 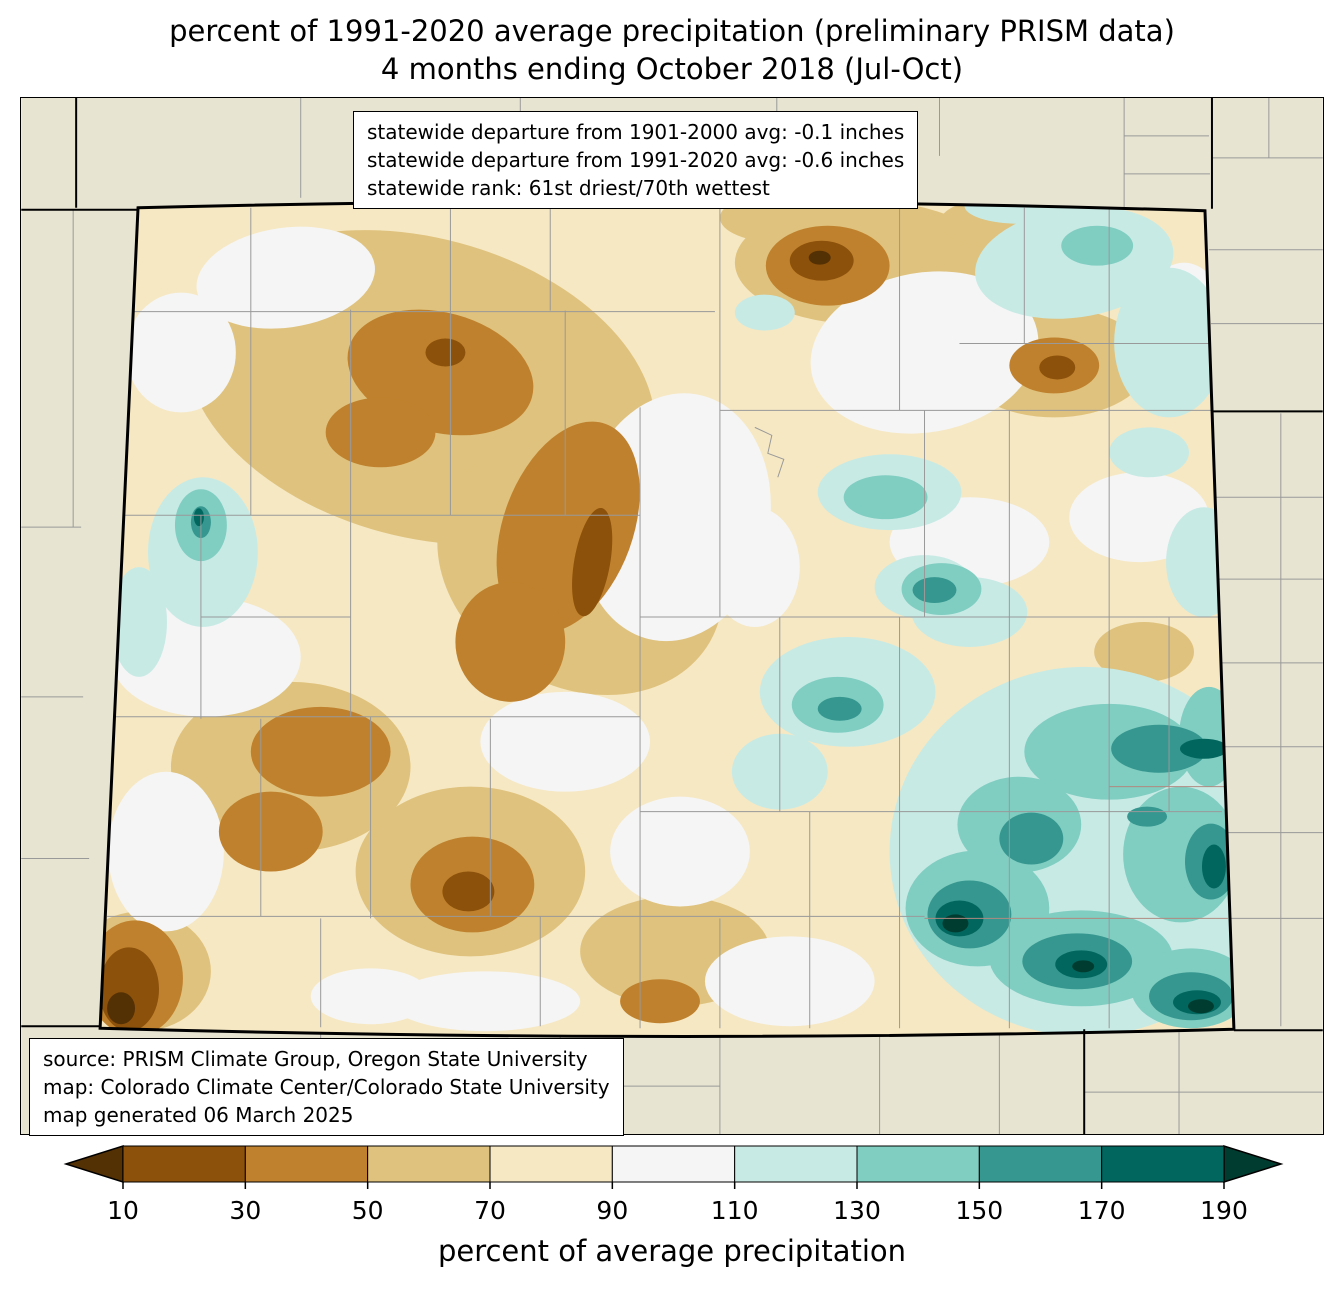 What do you see at coordinates (1224, 1210) in the screenshot?
I see `colorbar-tick-190: 190` at bounding box center [1224, 1210].